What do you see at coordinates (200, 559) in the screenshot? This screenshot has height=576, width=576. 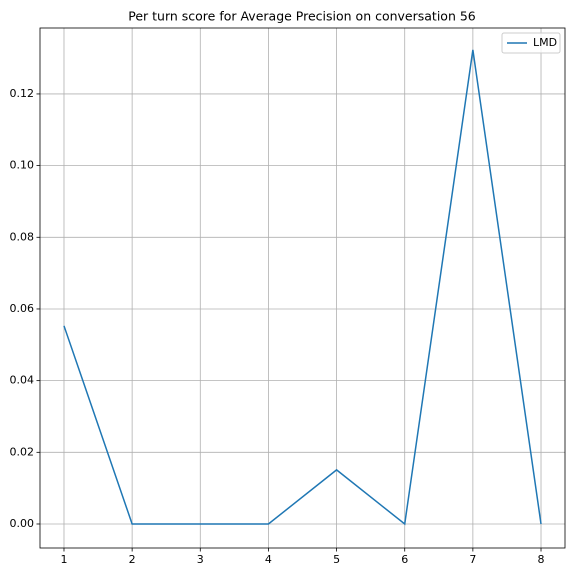 I see `x-tick-label: 3` at bounding box center [200, 559].